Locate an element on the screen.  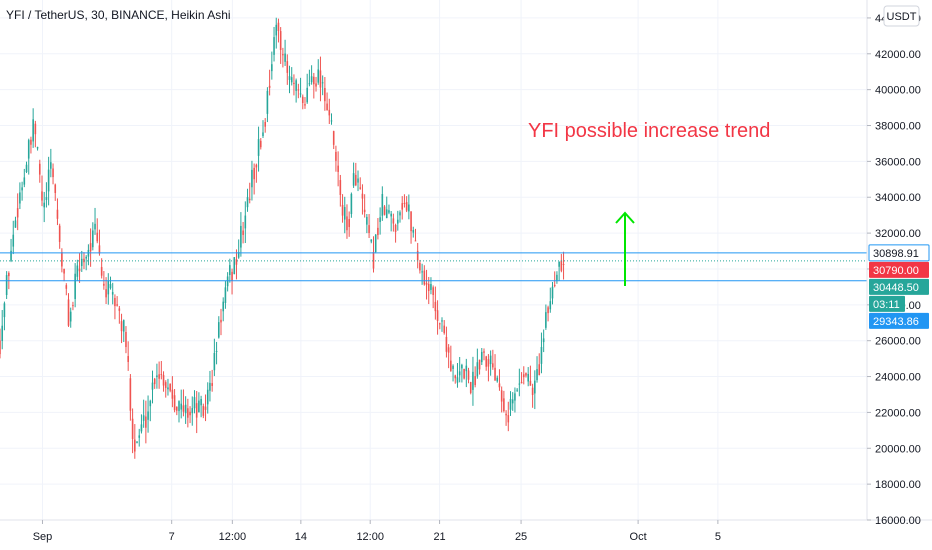
price-badge is located at coordinates (899, 269).